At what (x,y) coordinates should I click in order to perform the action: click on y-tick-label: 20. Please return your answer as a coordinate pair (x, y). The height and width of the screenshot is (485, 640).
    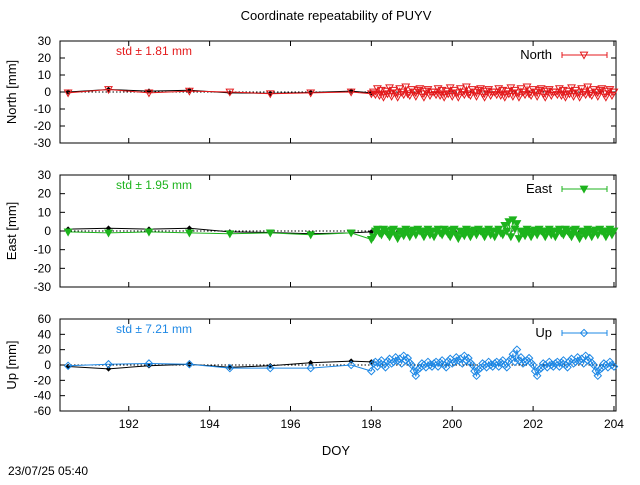
    Looking at the image, I should click on (45, 58).